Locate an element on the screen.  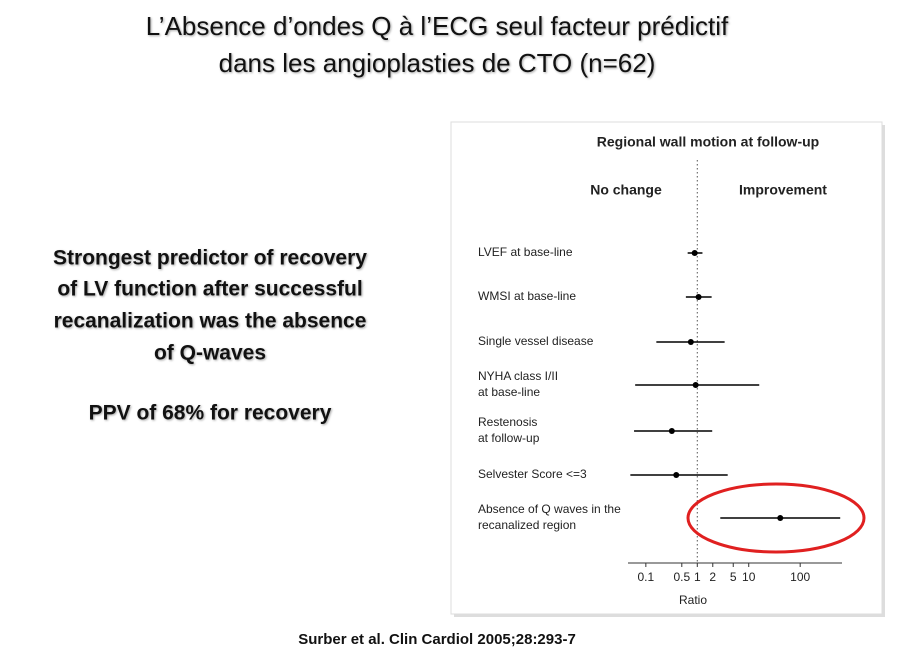
citation: Surber et al. Clin Cardiol 2005;28:293-7 is located at coordinates (437, 639).